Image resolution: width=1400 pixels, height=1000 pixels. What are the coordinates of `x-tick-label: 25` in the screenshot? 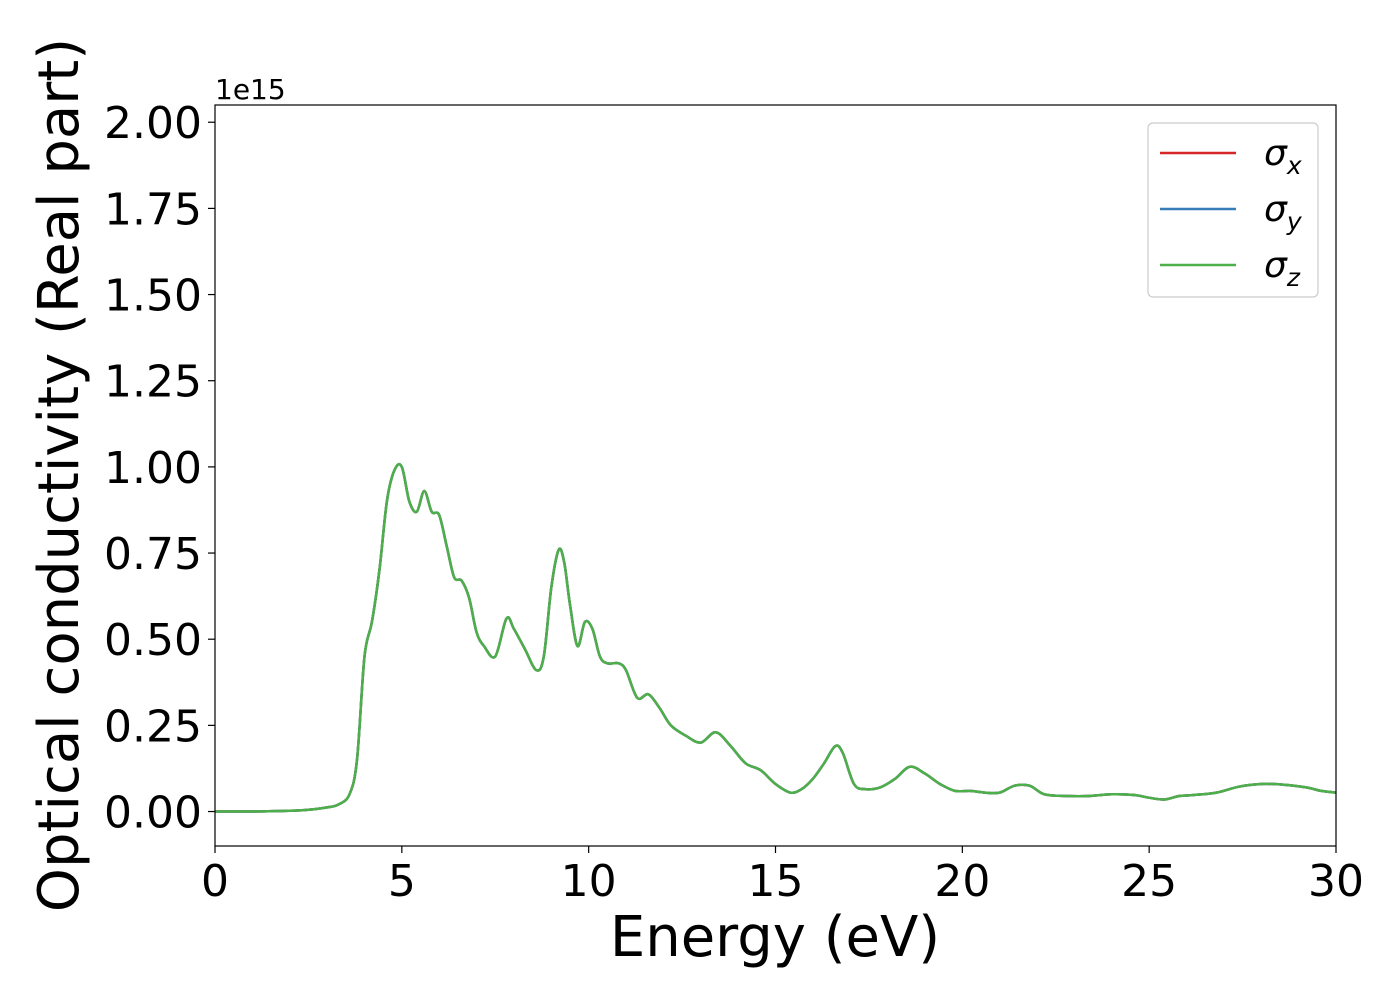 It's located at (1149, 881).